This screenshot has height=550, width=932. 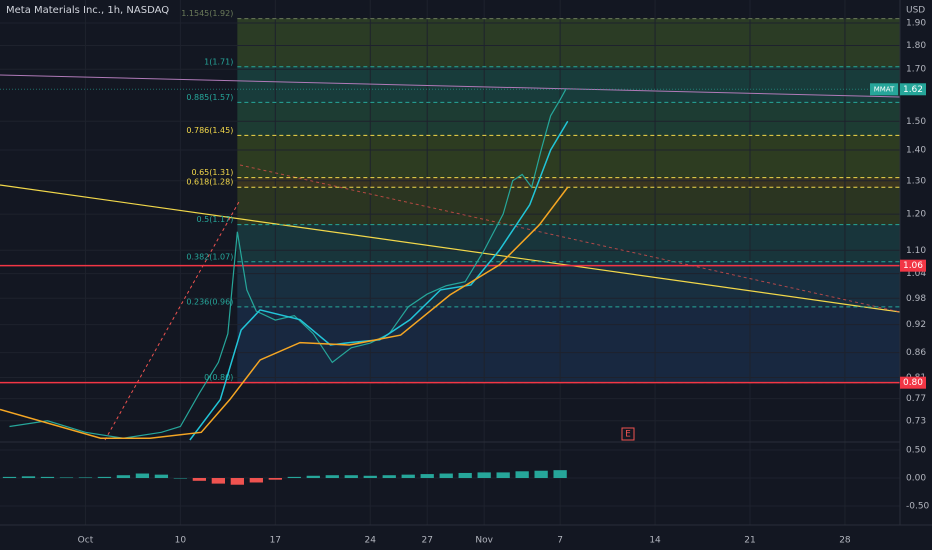 I want to click on fib-label: 0.236(0.96), so click(x=209, y=301).